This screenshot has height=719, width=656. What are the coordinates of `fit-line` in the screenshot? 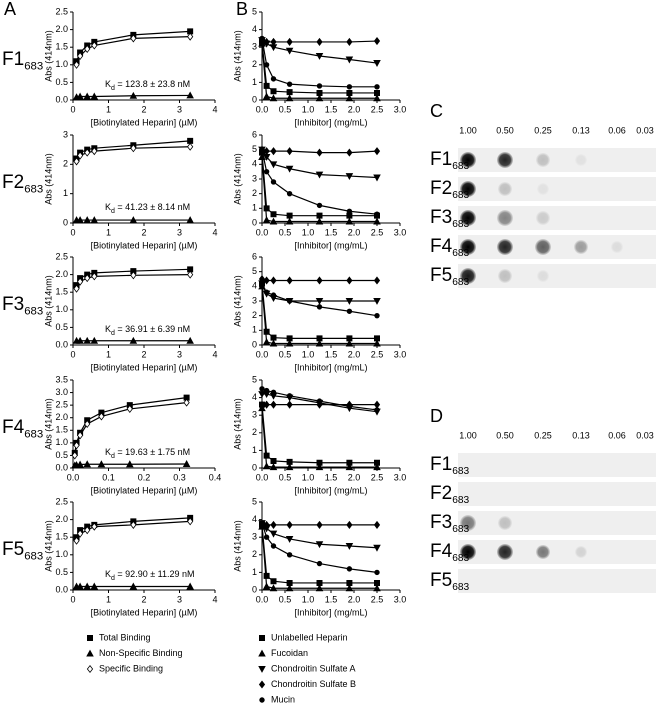 It's located at (319, 554).